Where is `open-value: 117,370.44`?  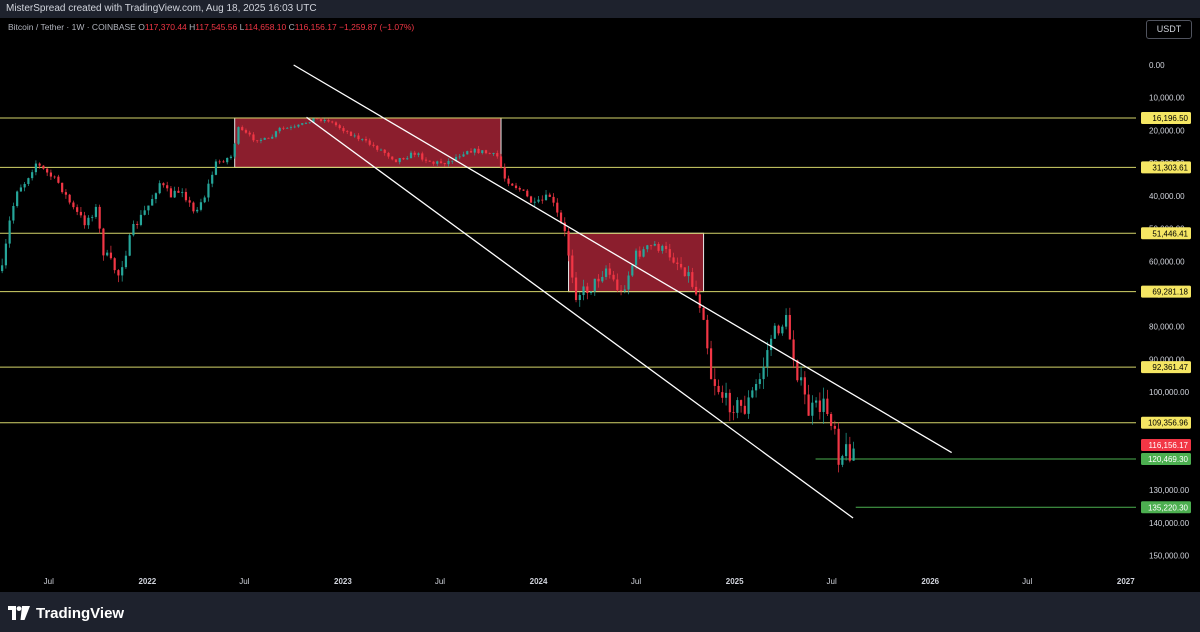
open-value: 117,370.44 is located at coordinates (165, 27).